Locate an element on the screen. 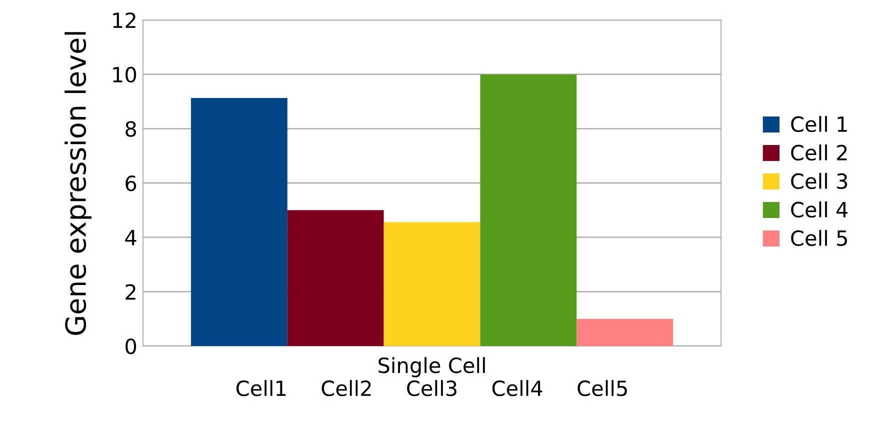  legend-label: Cell 2 is located at coordinates (819, 152).